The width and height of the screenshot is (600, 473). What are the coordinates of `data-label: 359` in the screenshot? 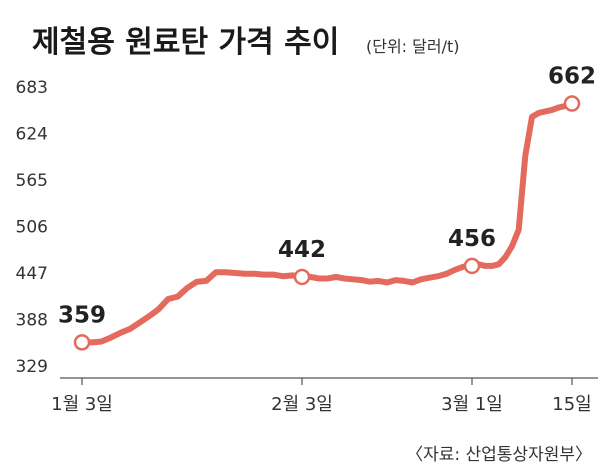 It's located at (82, 315).